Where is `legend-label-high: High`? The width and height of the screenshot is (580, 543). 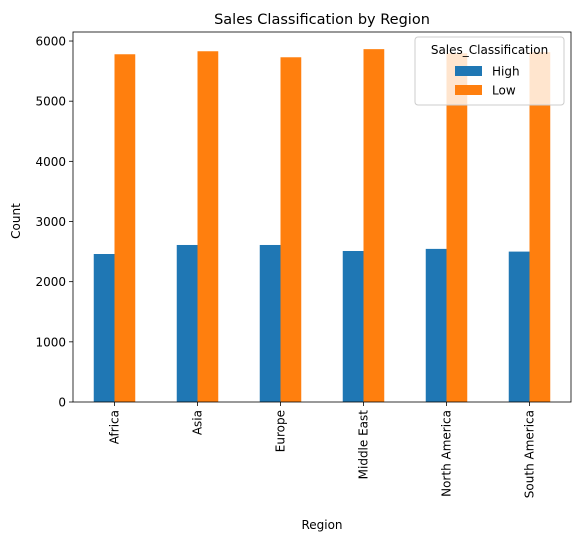 legend-label-high: High is located at coordinates (506, 72).